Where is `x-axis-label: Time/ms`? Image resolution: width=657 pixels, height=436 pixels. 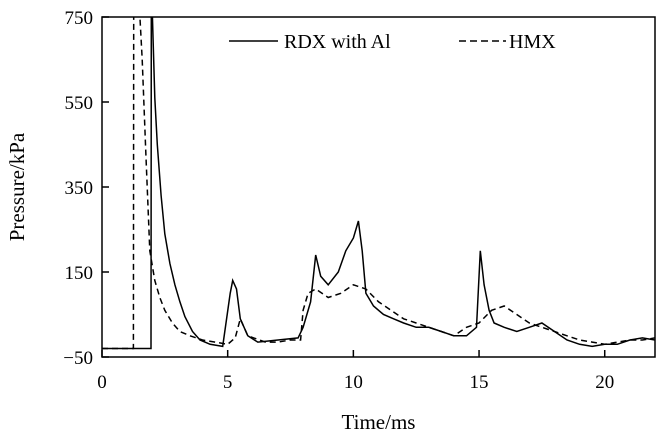
x-axis-label: Time/ms is located at coordinates (379, 422).